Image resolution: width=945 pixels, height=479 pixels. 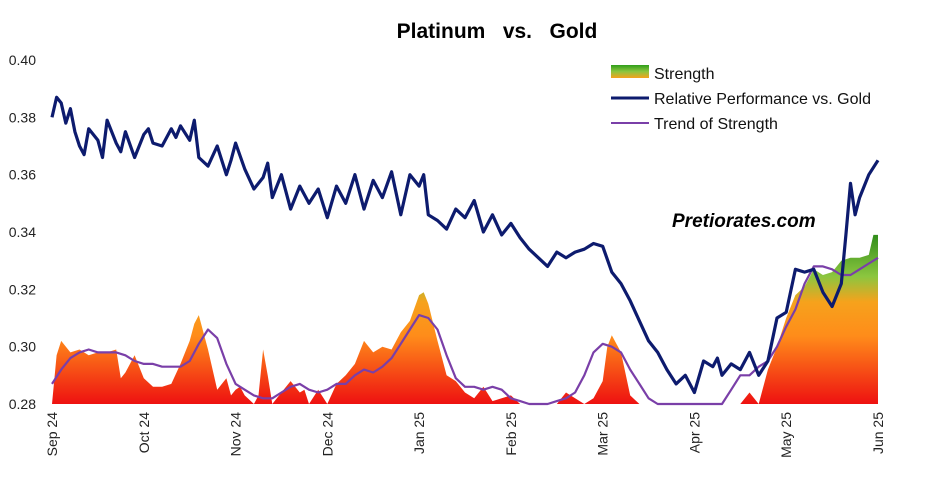 I want to click on legend-label: Strength, so click(x=684, y=74).